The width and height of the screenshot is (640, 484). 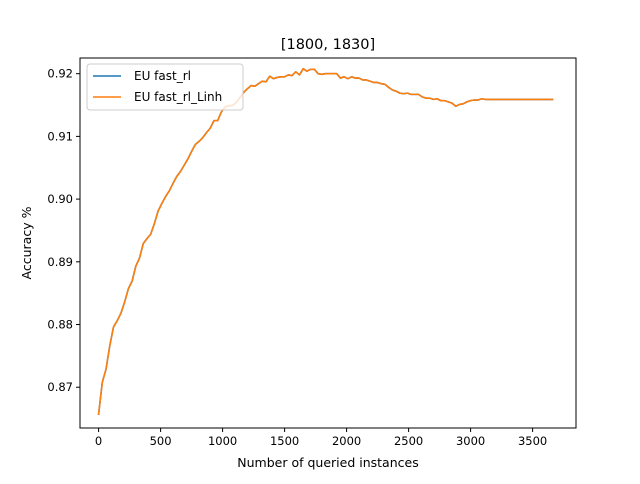 I want to click on legend: EU fast_rl EU fast_rl_Linh, so click(x=165, y=87).